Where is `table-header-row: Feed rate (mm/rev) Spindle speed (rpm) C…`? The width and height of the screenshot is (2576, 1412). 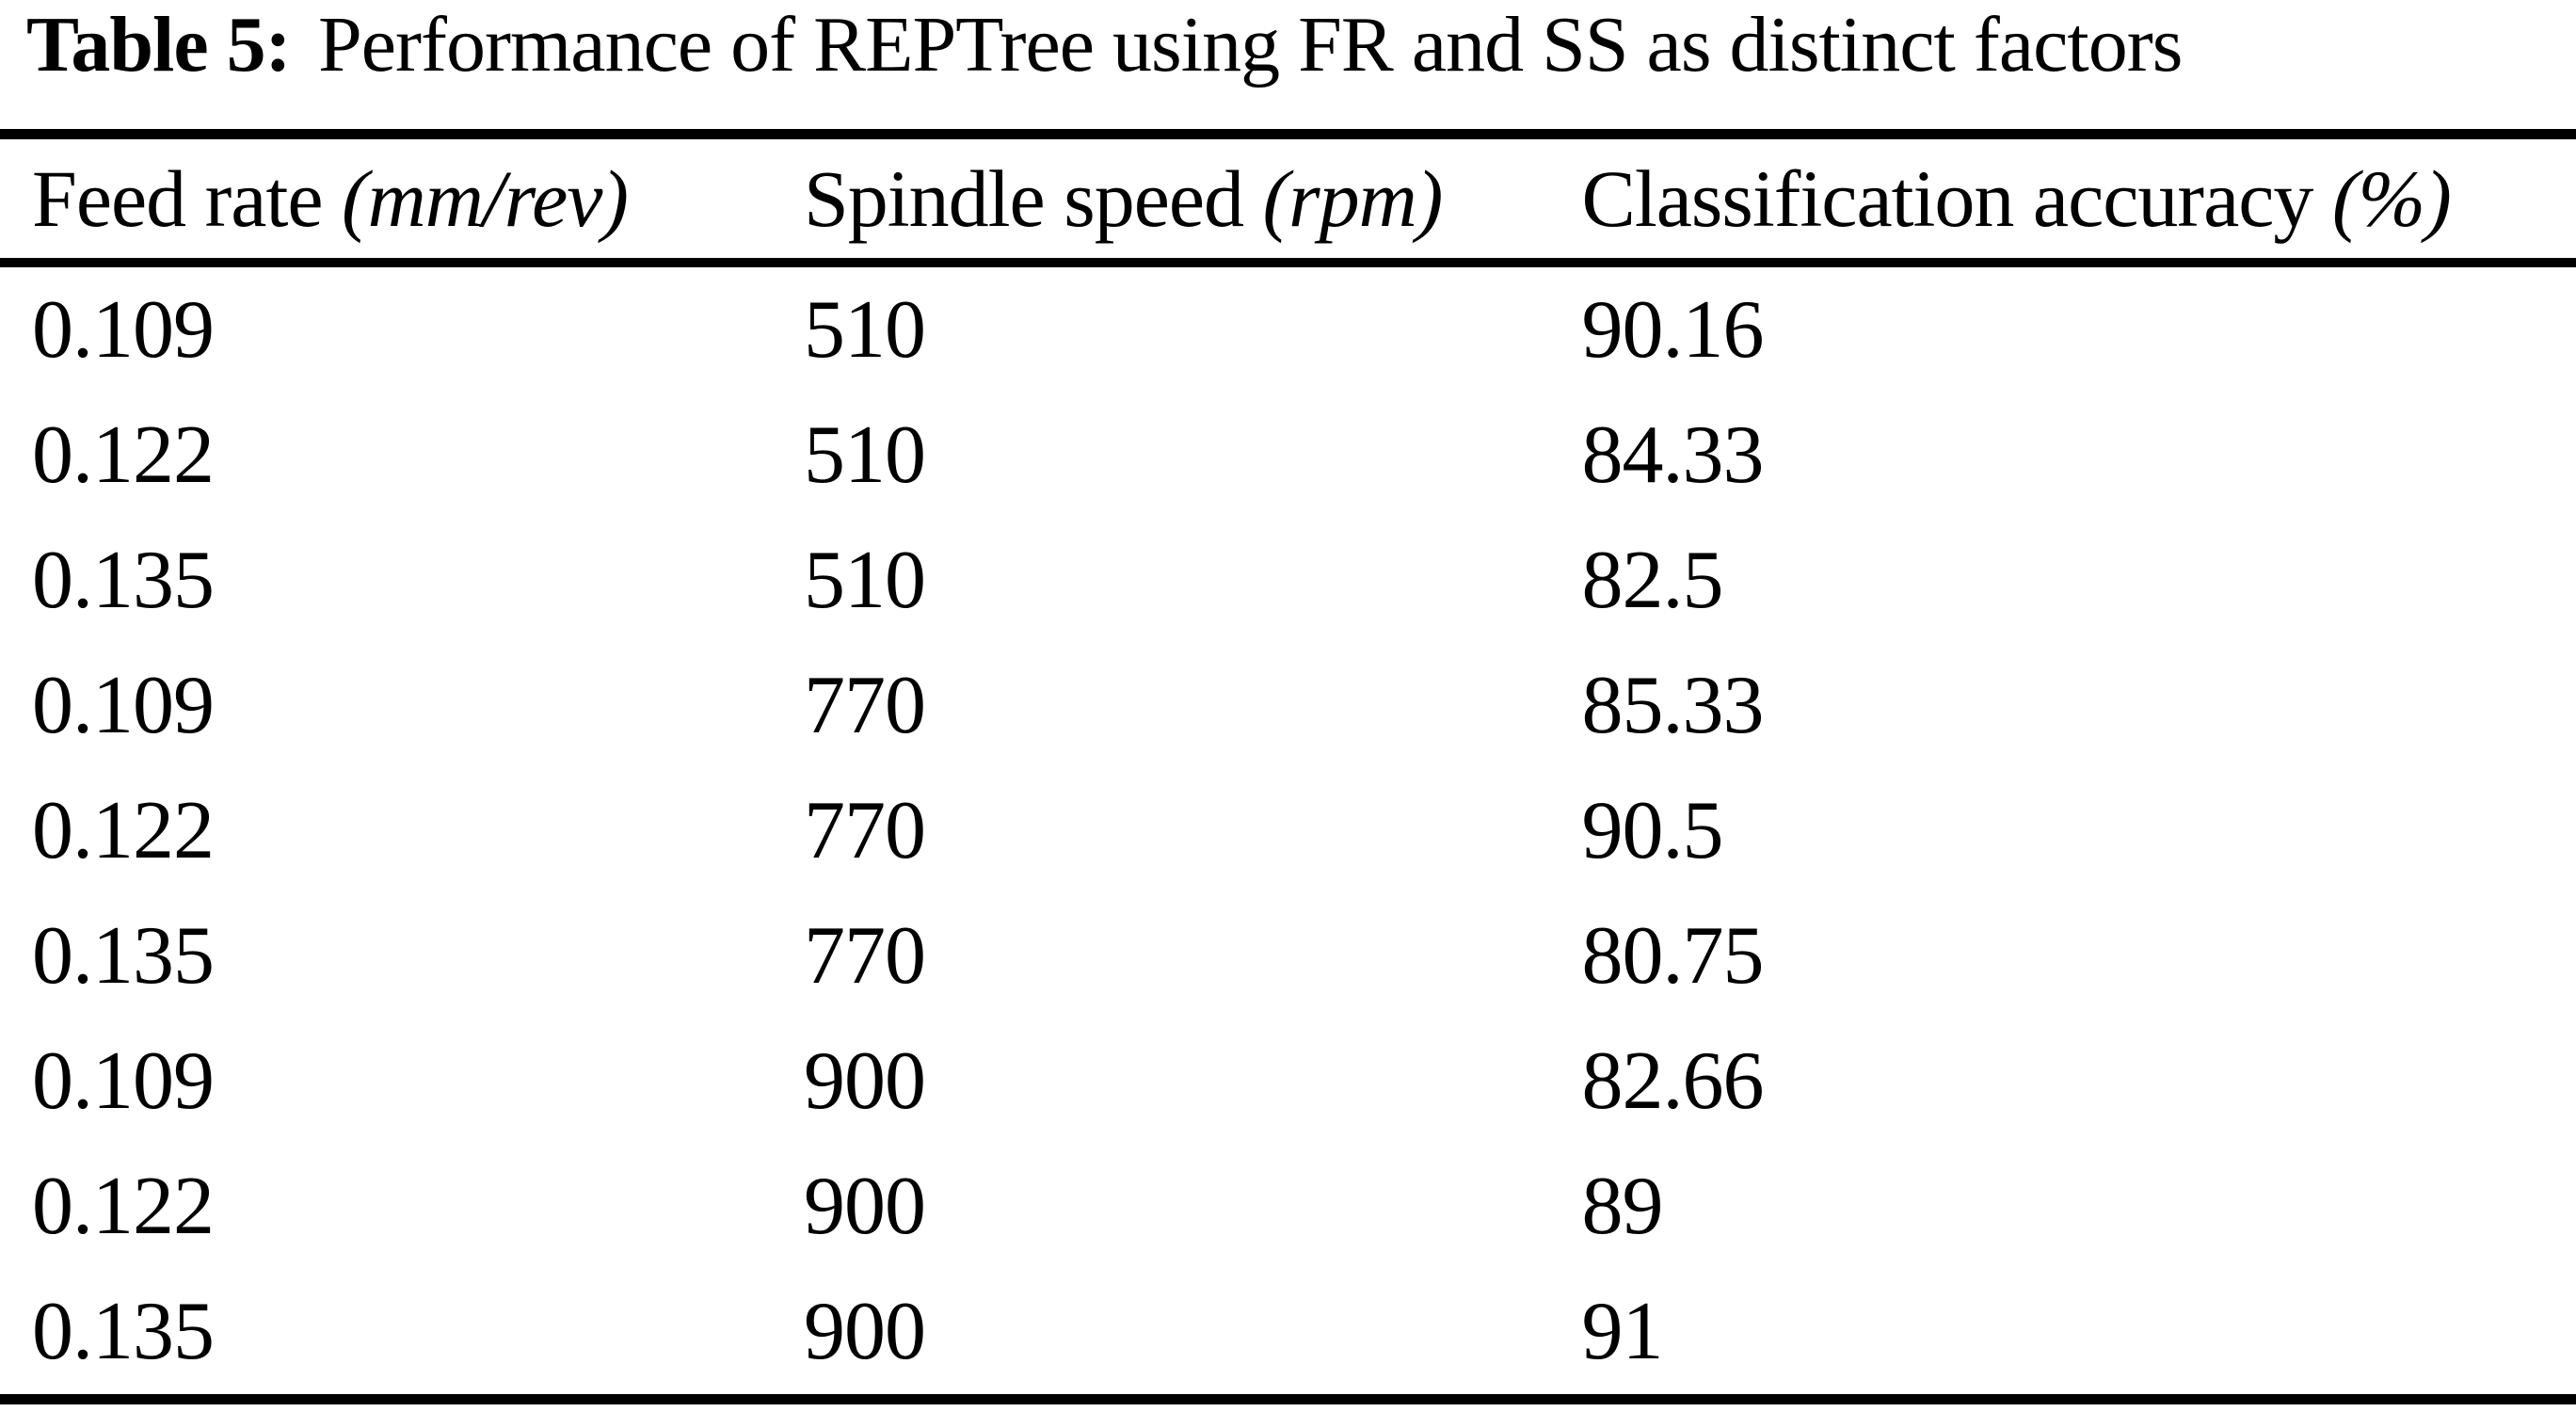 table-header-row: Feed rate (mm/rev) Spindle speed (rpm) C… is located at coordinates (1288, 200).